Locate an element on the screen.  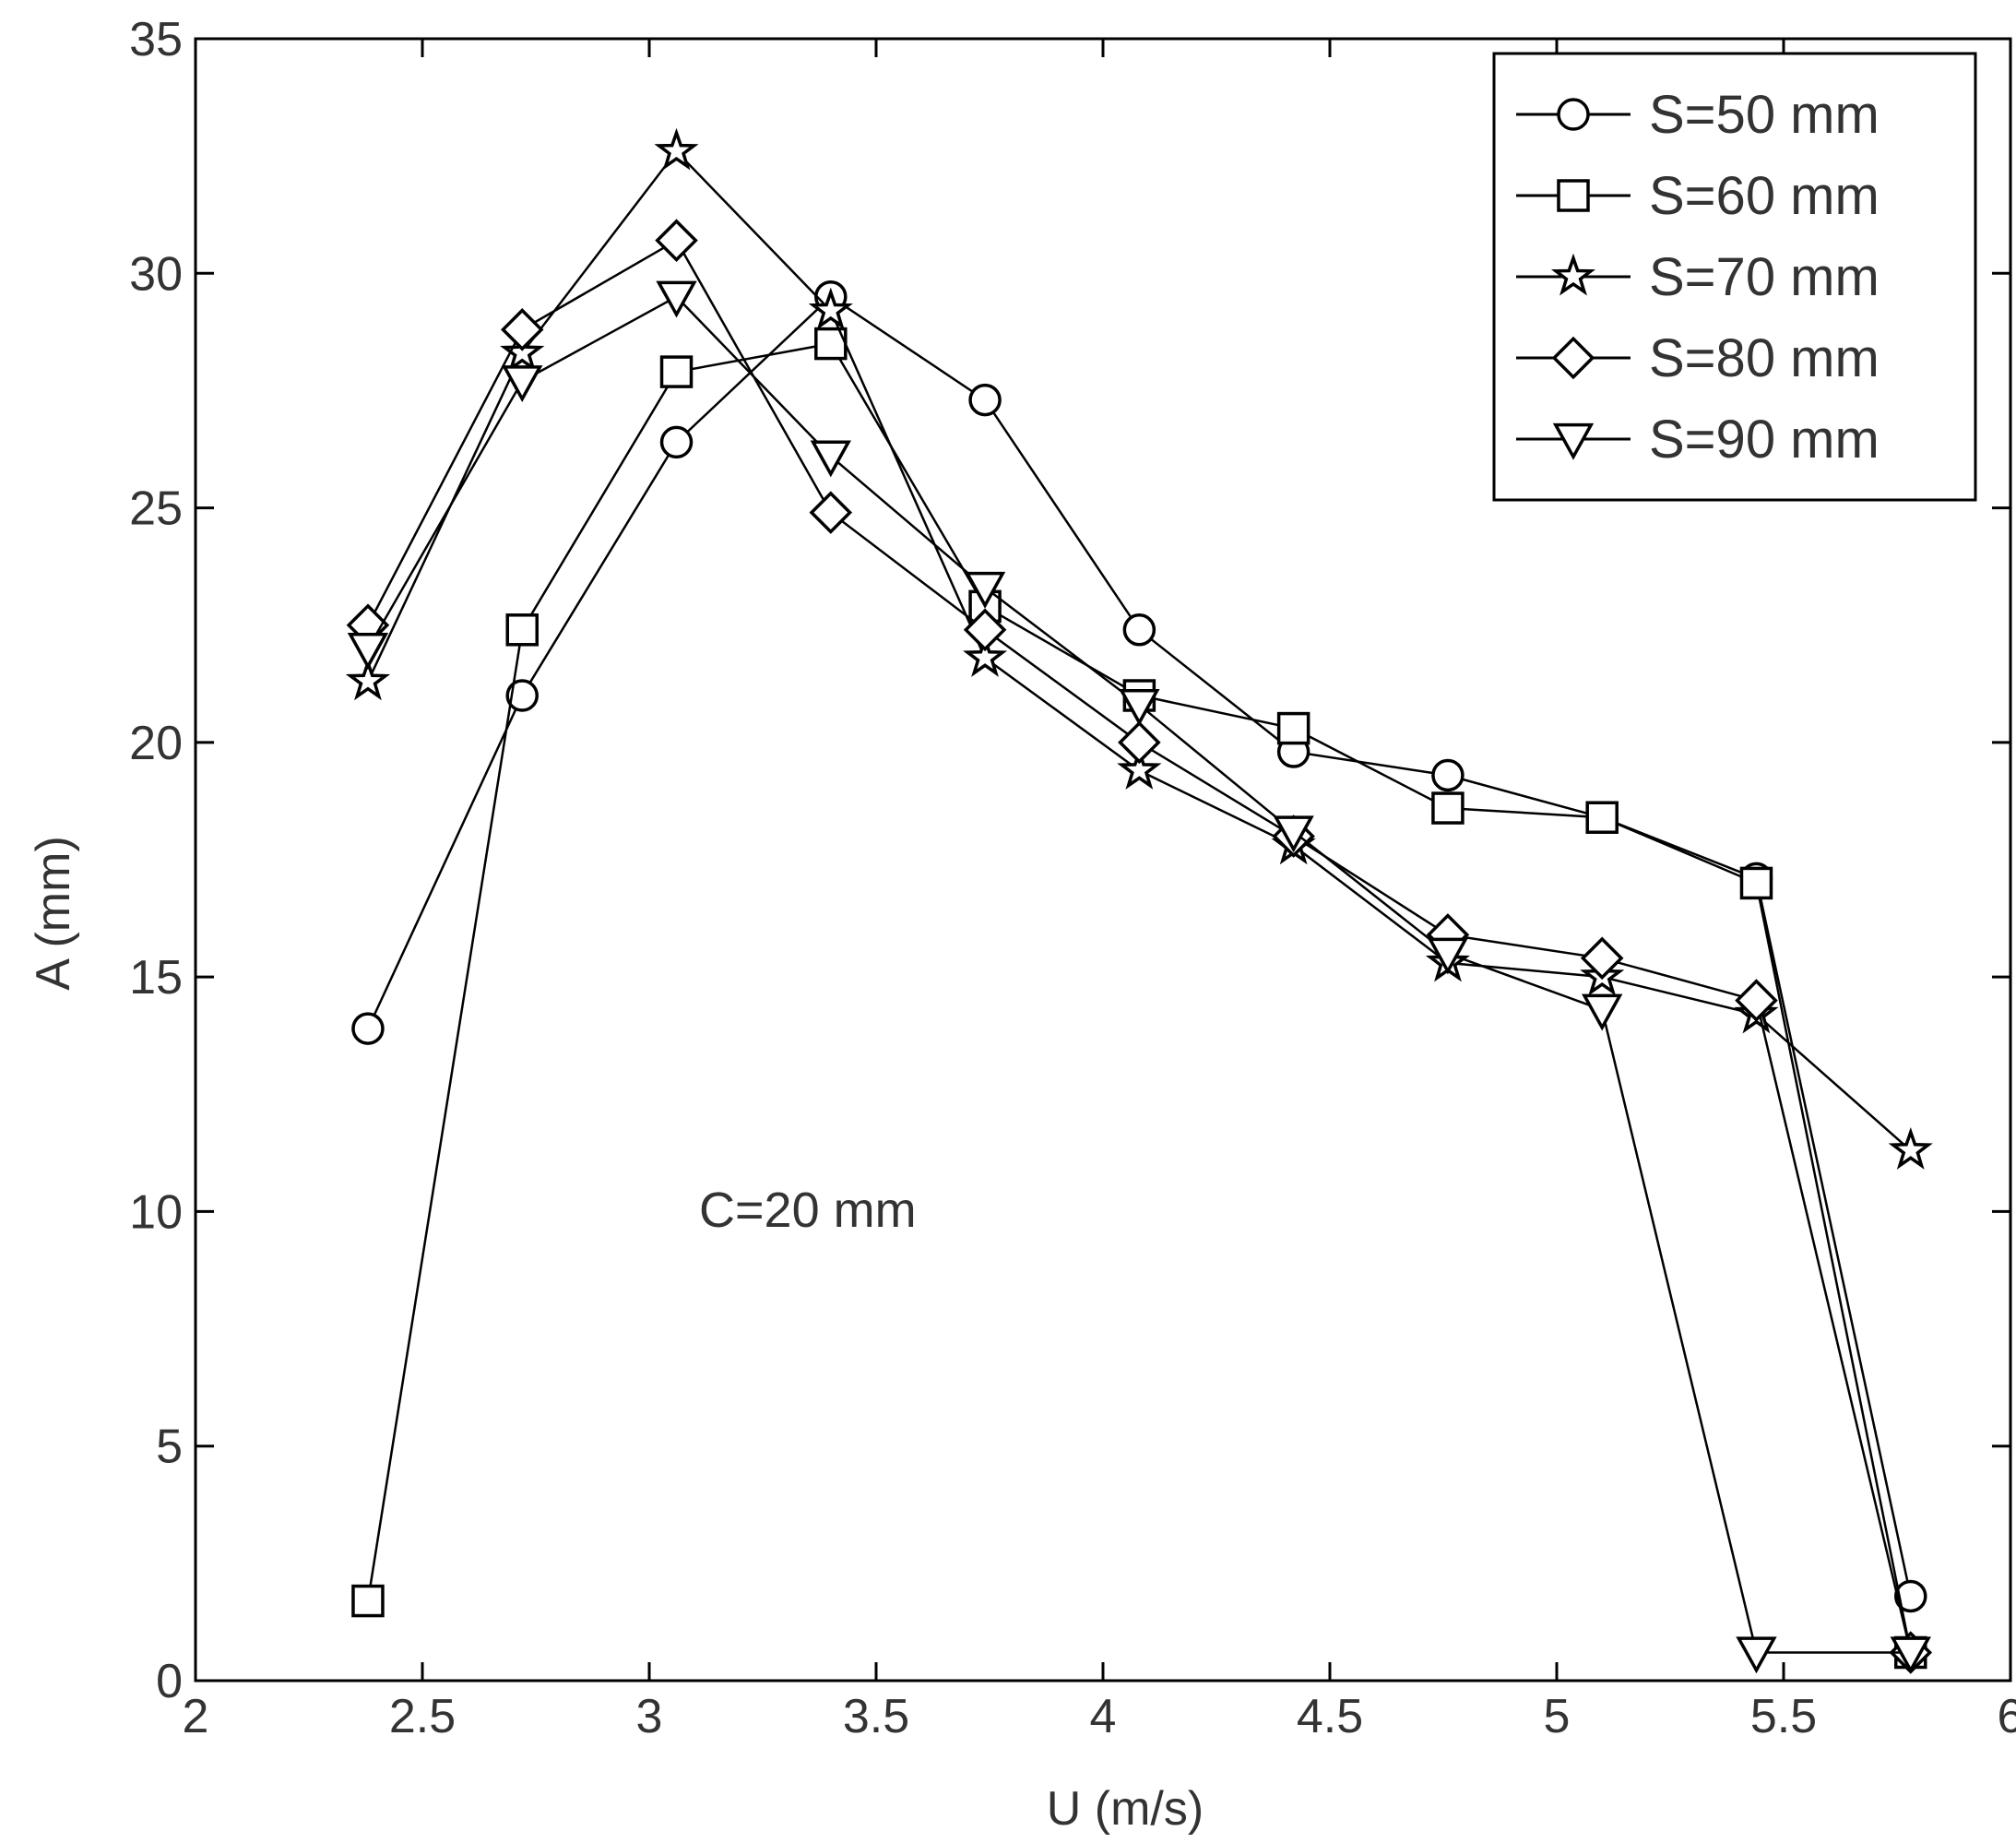
x-axis-label: U (m/s) is located at coordinates (1125, 1809).